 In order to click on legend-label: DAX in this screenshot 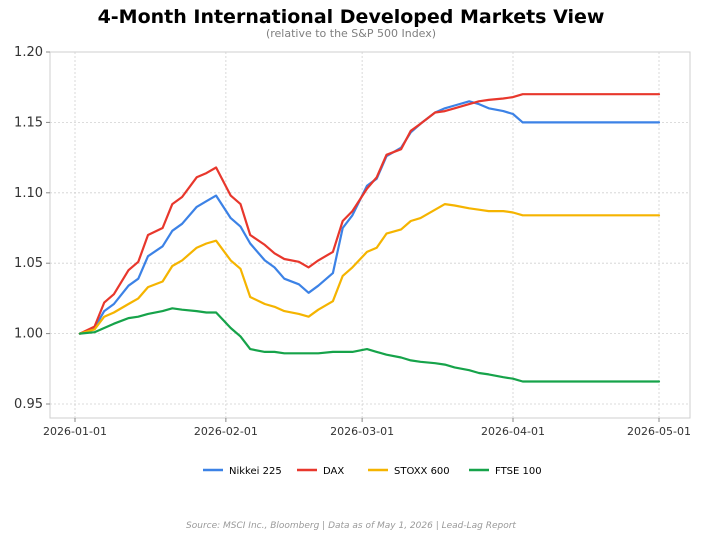, I will do `click(333, 471)`.